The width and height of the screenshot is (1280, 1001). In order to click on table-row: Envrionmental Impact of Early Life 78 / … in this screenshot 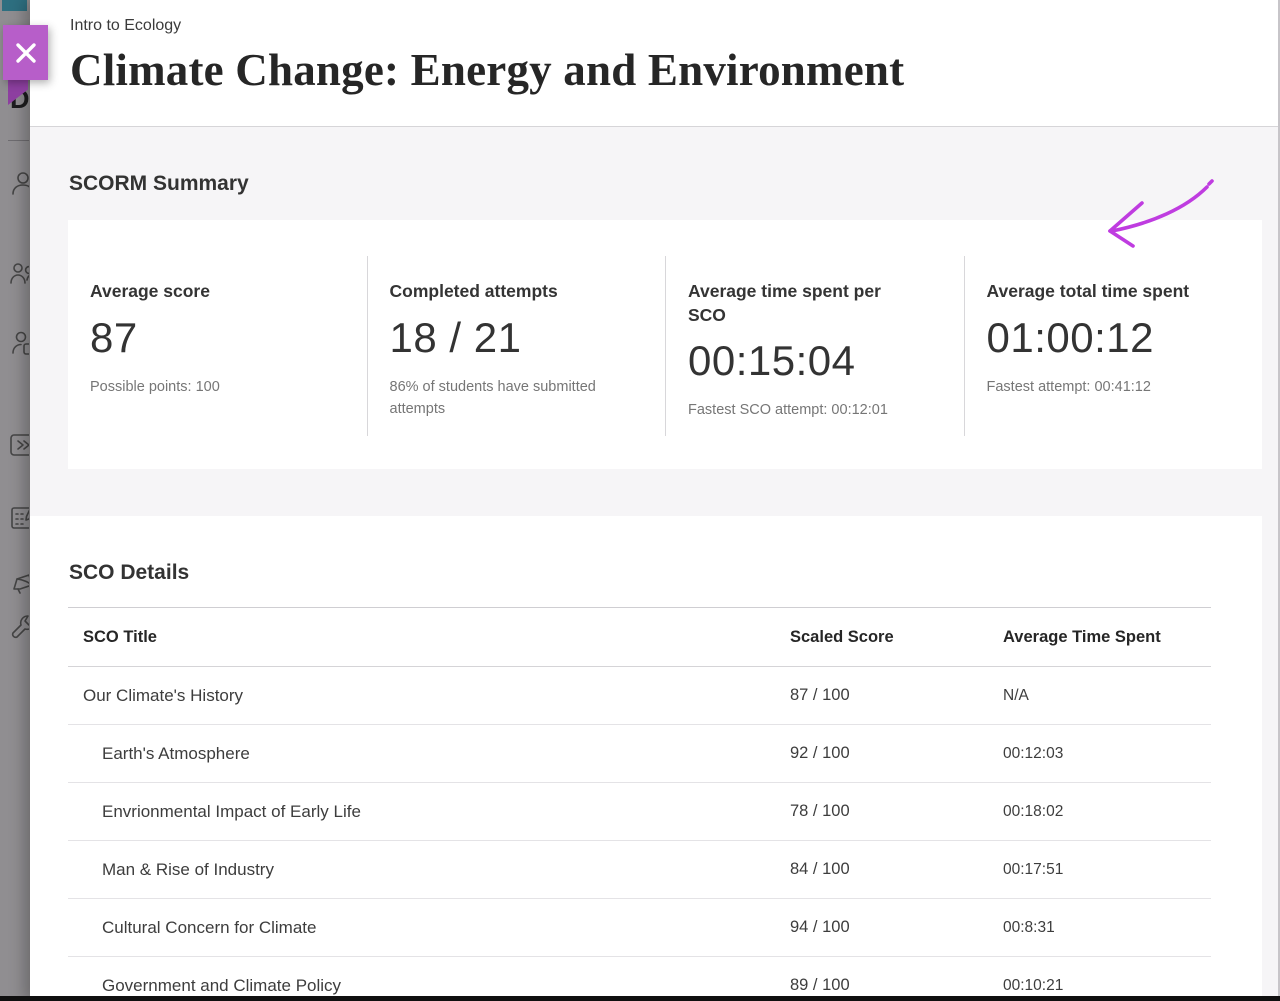, I will do `click(639, 812)`.